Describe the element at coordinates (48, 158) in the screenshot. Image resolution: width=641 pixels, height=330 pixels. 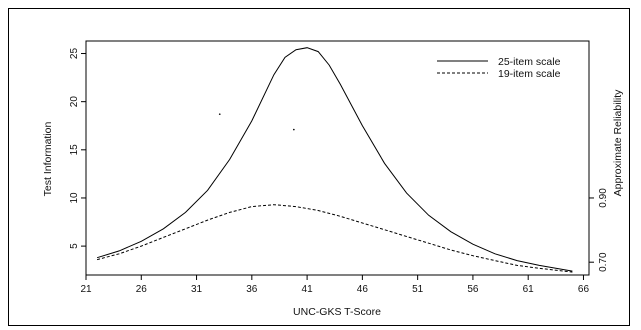
I see `y-axis-title: Test Information` at that location.